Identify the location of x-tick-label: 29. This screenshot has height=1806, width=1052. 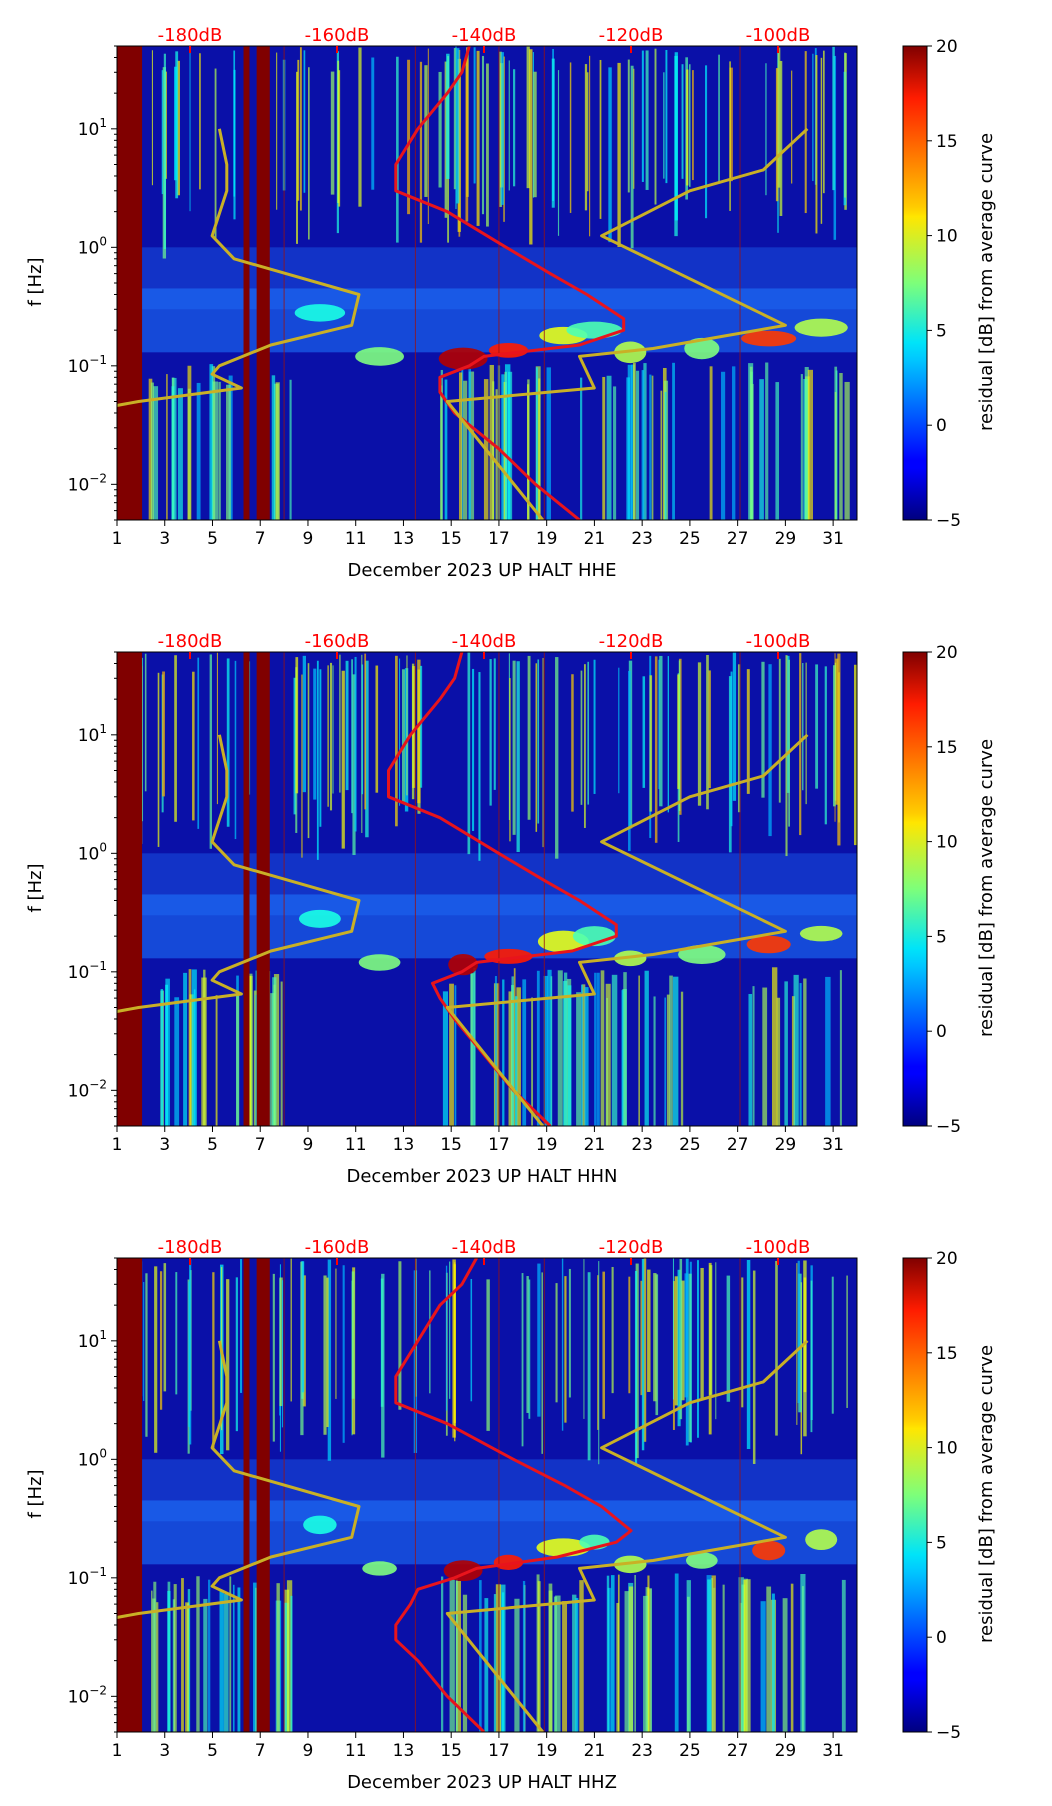
(786, 1145).